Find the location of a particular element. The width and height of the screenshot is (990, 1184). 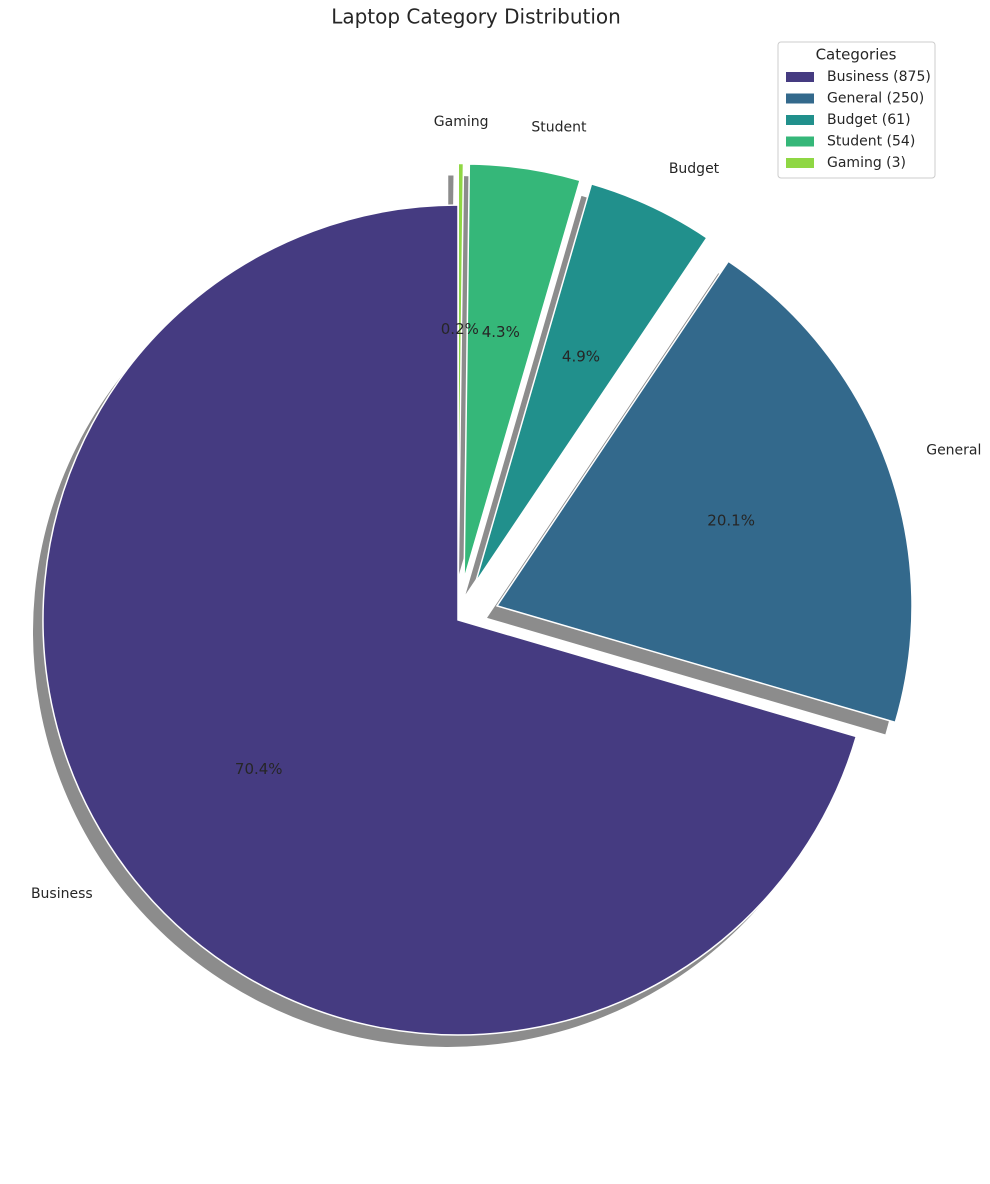

legend-box is located at coordinates (856, 110).